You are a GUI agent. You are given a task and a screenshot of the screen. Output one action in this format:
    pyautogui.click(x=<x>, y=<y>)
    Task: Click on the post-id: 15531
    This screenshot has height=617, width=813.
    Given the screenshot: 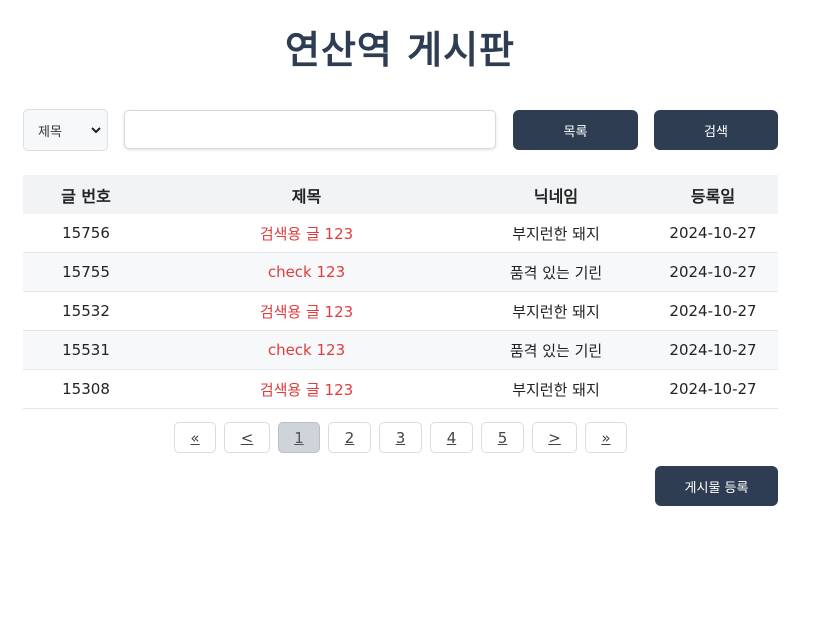 What is the action you would take?
    pyautogui.click(x=86, y=350)
    